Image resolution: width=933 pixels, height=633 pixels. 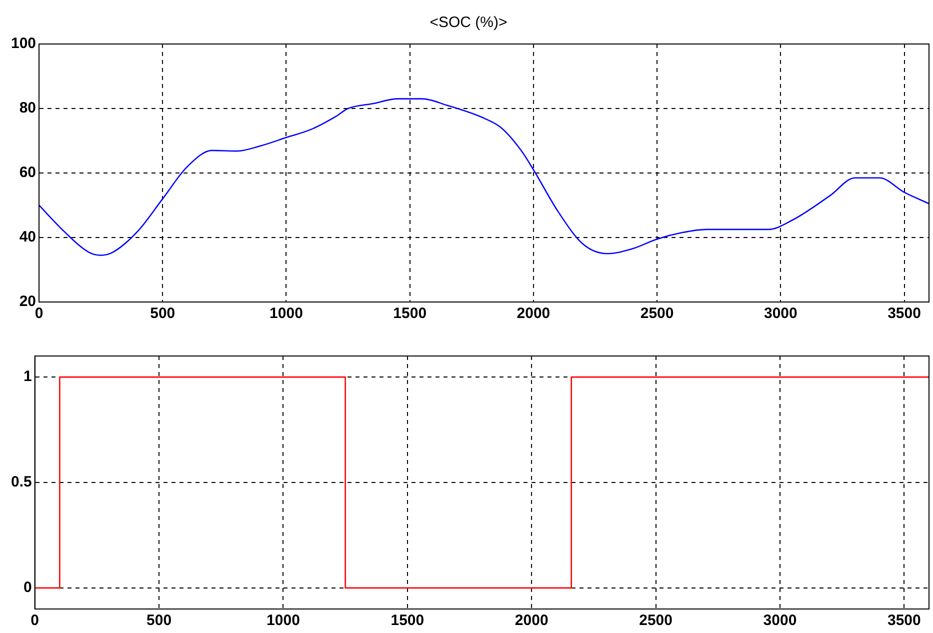 What do you see at coordinates (27, 301) in the screenshot?
I see `y-tick-label: 20` at bounding box center [27, 301].